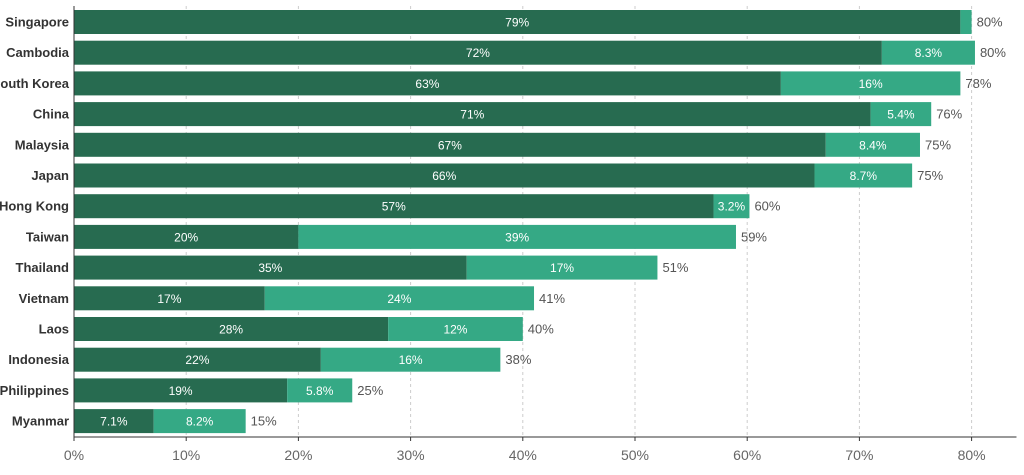 The width and height of the screenshot is (1024, 475). I want to click on total-label-taiwan: 59%, so click(754, 236).